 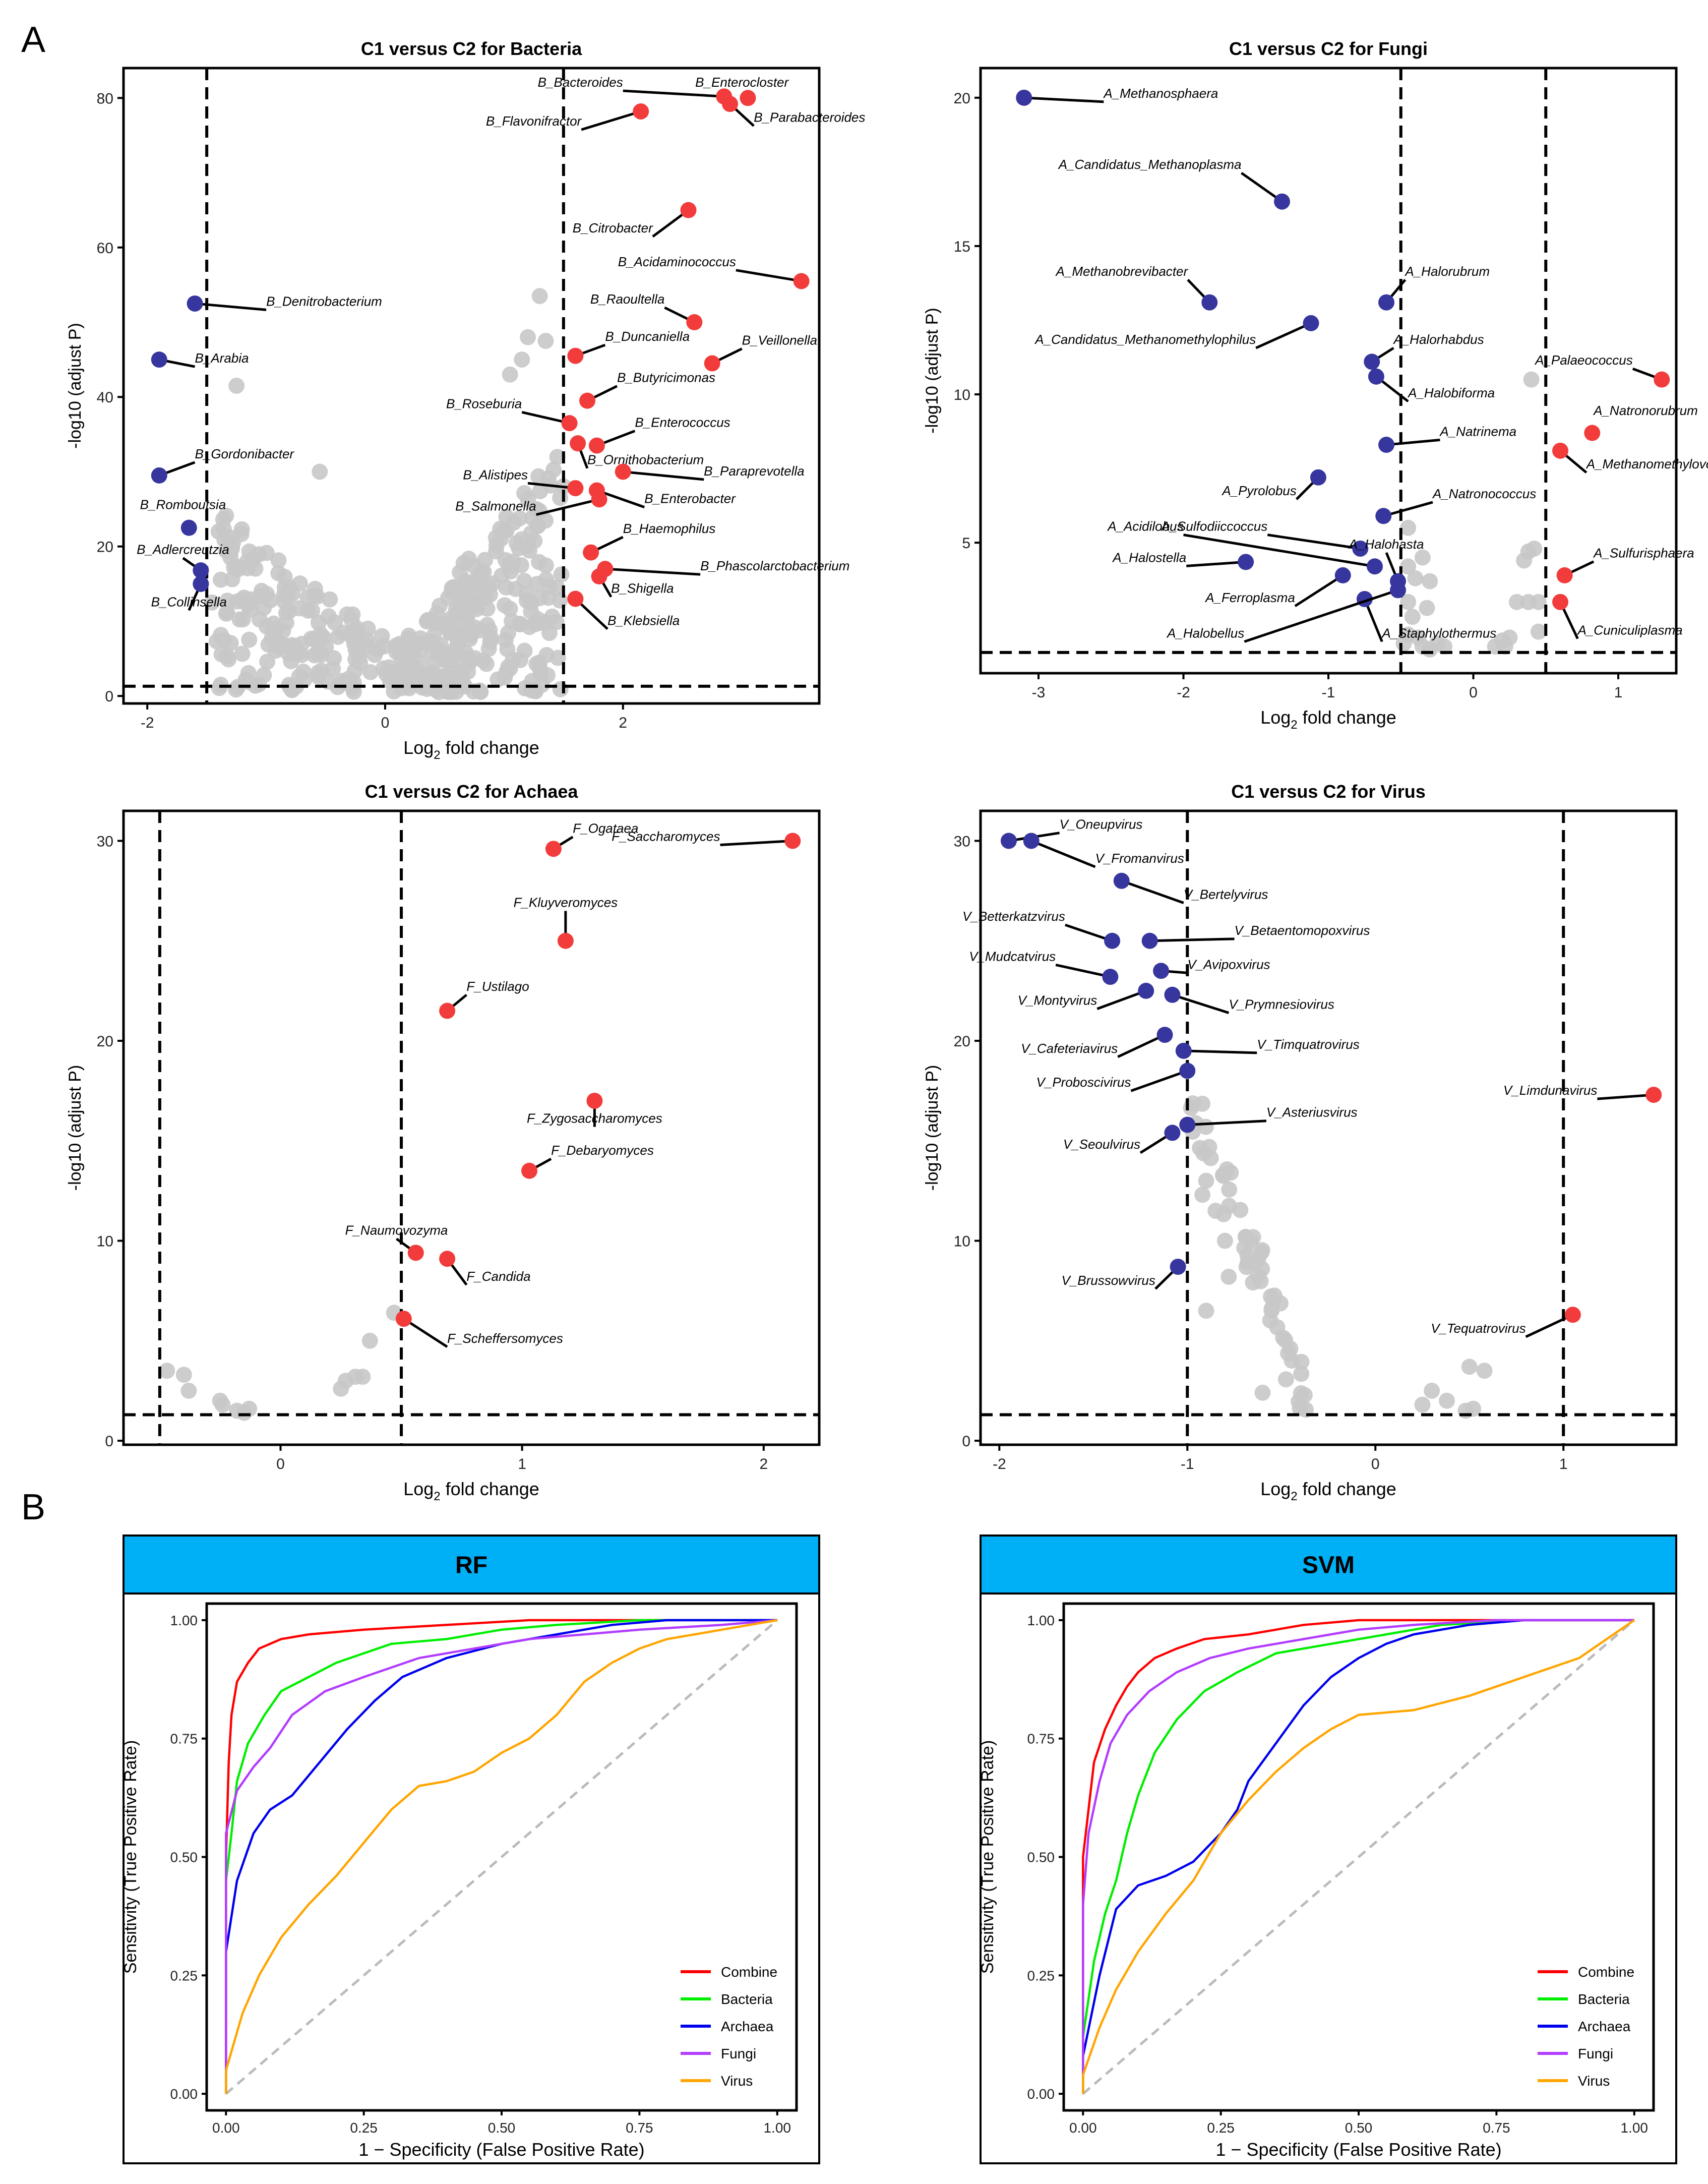 I want to click on plot-frame, so click(x=471, y=386).